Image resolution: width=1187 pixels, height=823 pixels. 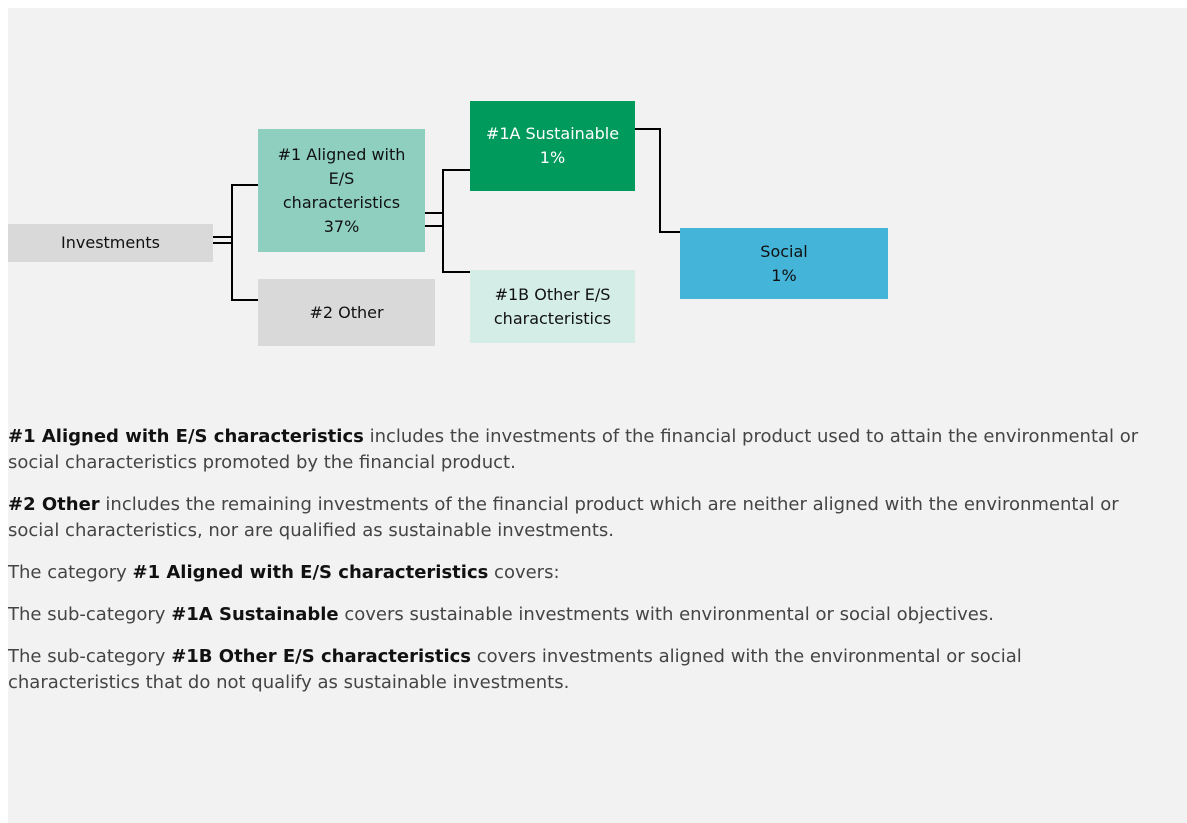 I want to click on node-label: 37%, so click(x=341, y=226).